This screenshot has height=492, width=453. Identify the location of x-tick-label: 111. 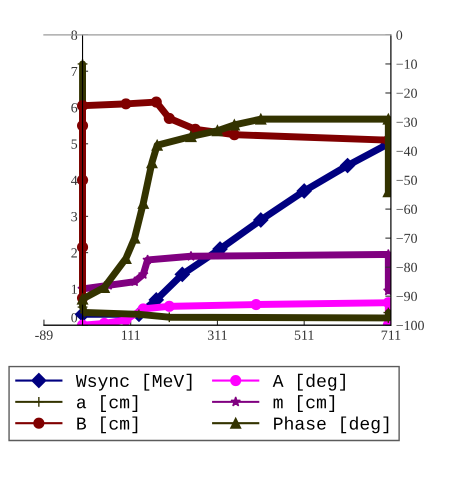
(131, 335).